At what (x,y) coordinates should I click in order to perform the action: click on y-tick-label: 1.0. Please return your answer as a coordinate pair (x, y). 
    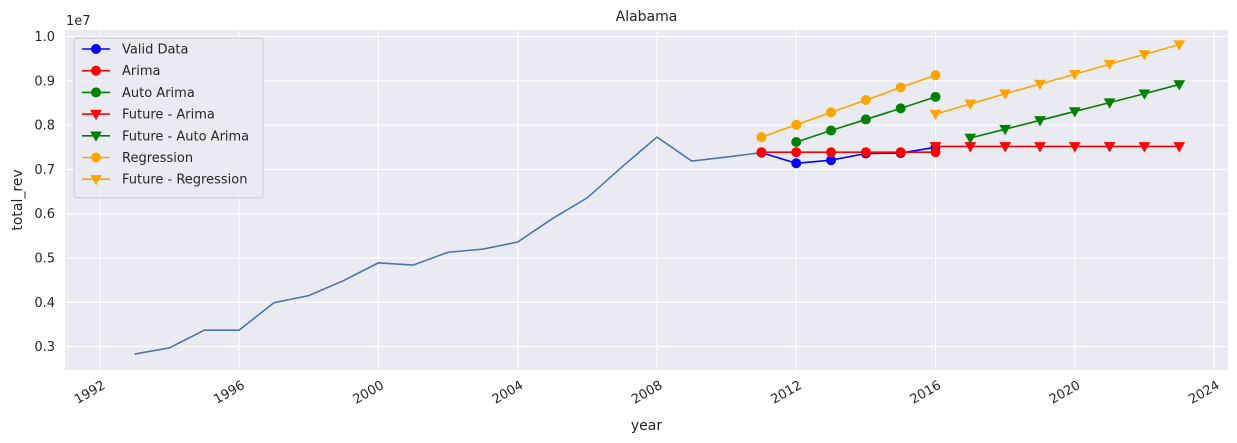
    Looking at the image, I should click on (44, 37).